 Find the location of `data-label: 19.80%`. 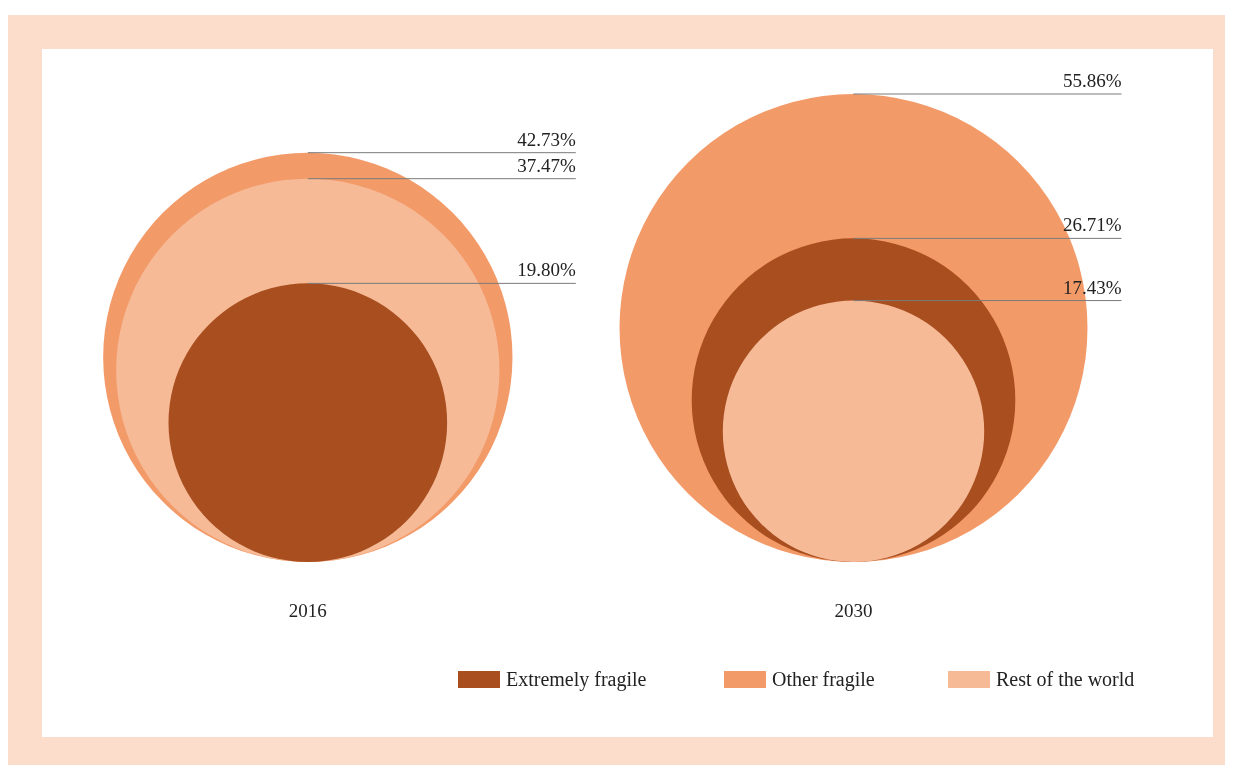

data-label: 19.80% is located at coordinates (546, 270).